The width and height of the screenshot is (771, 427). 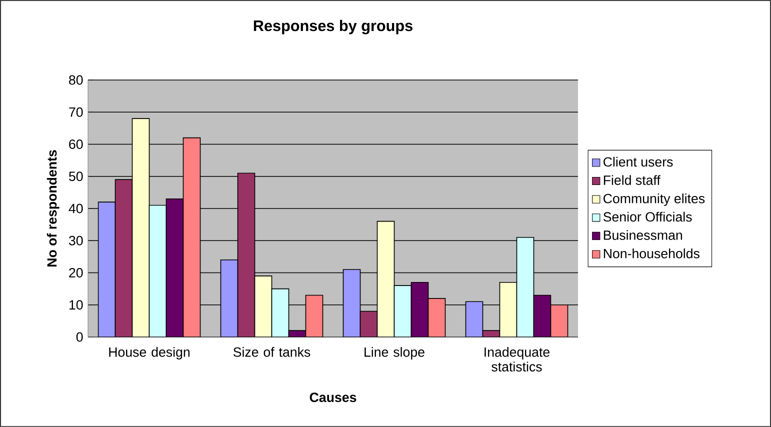 I want to click on x-tick-label: Inadequate statistics, so click(x=517, y=359).